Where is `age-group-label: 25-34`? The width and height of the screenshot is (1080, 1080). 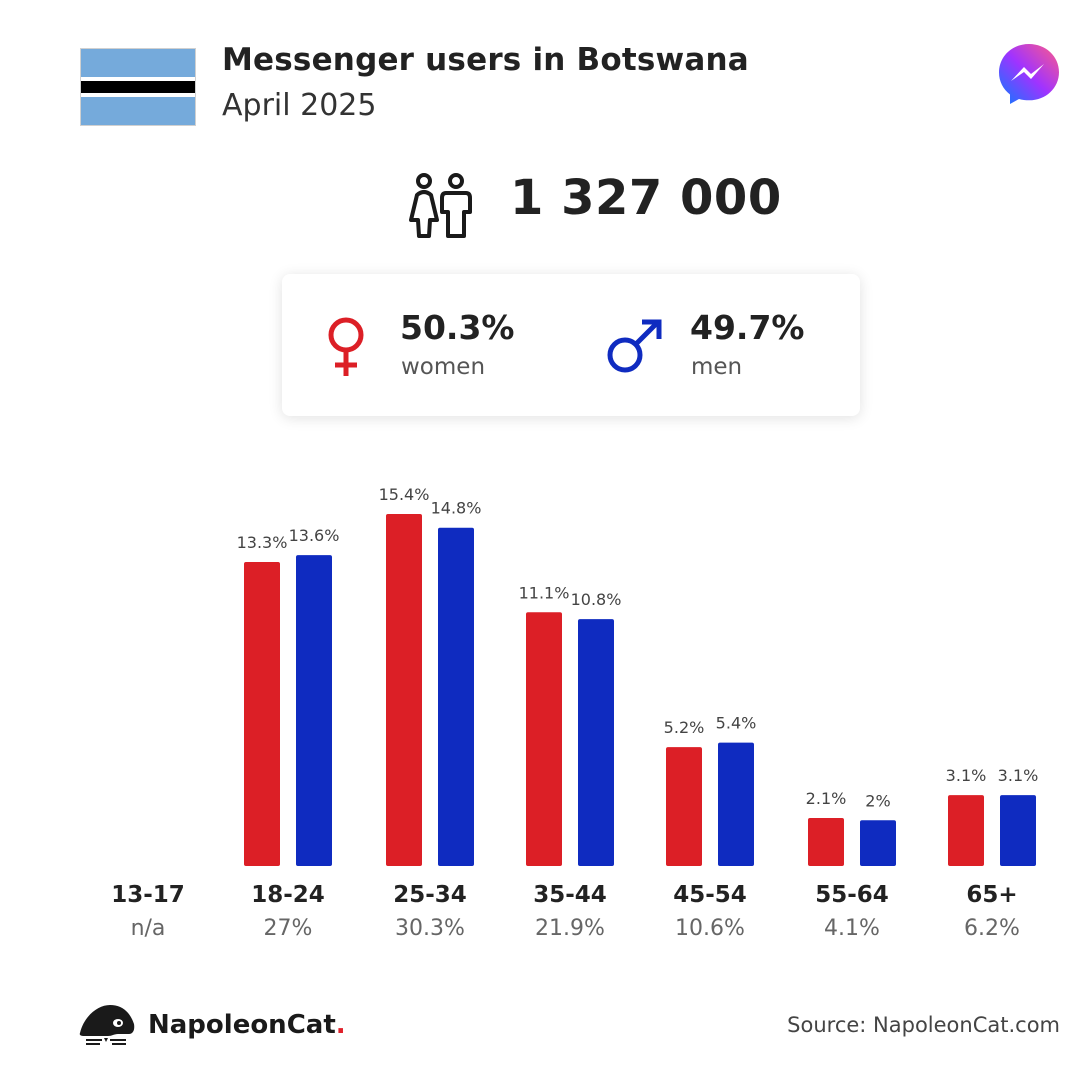 age-group-label: 25-34 is located at coordinates (430, 895).